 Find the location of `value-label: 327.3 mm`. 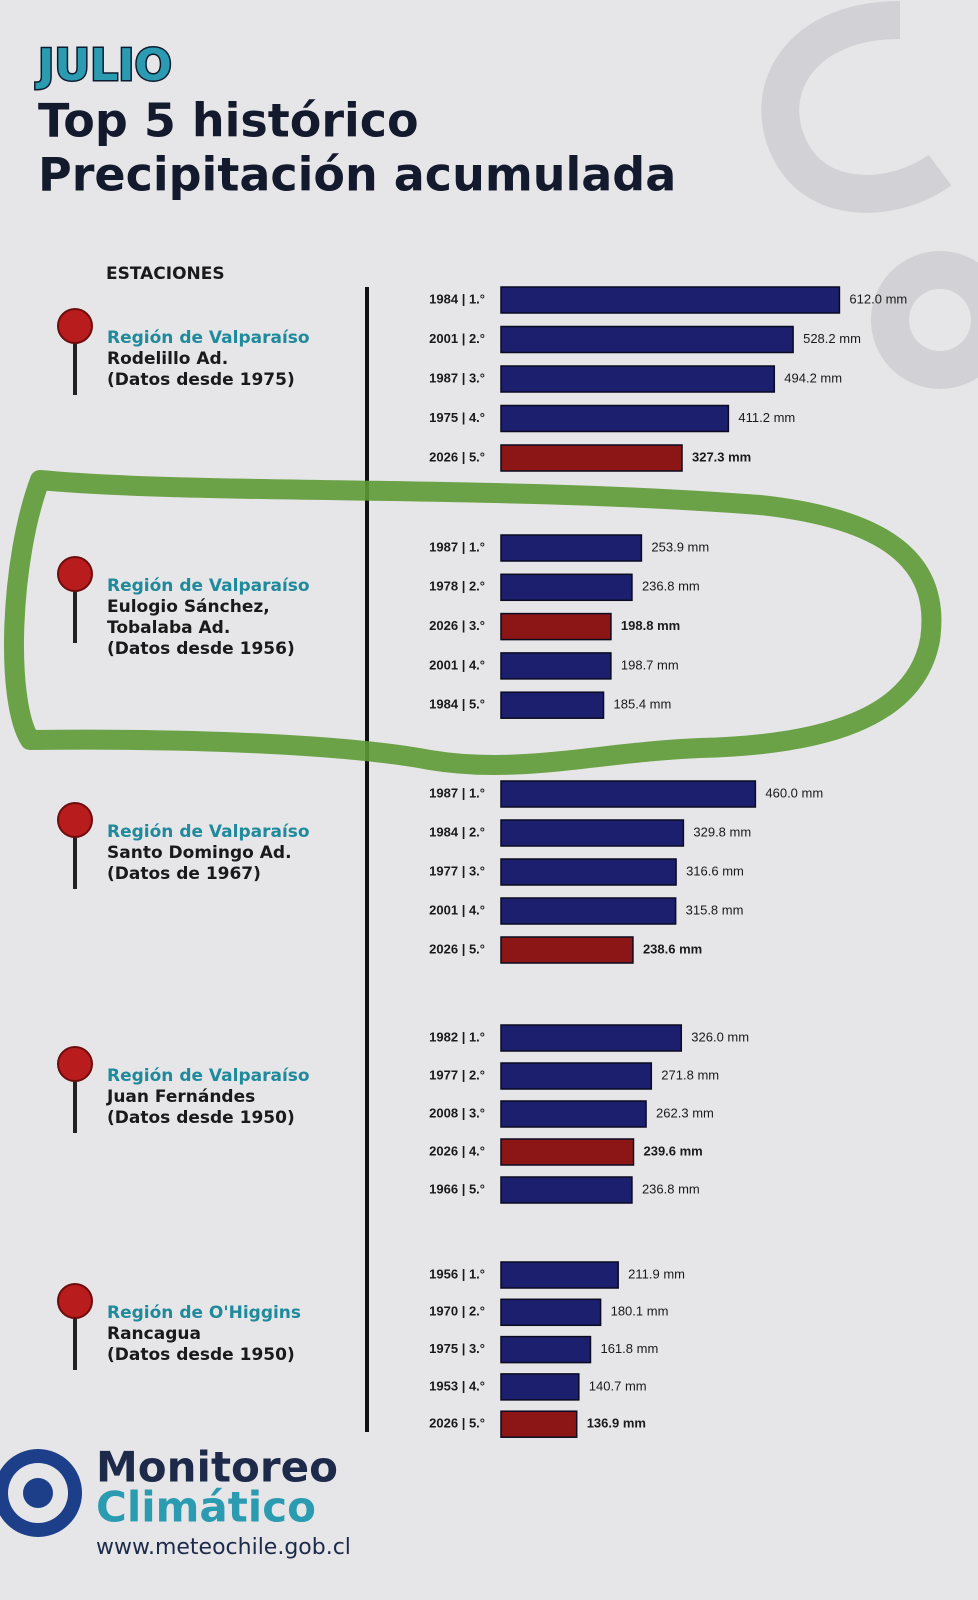

value-label: 327.3 mm is located at coordinates (721, 456).